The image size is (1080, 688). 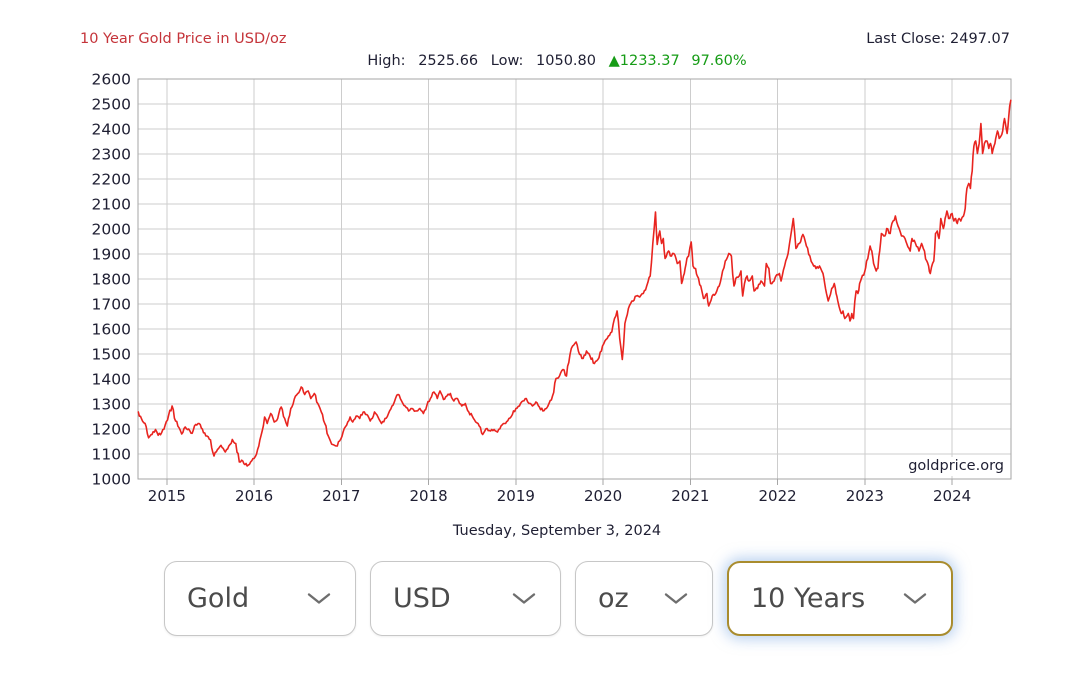 What do you see at coordinates (111, 455) in the screenshot?
I see `svg-text: 1100` at bounding box center [111, 455].